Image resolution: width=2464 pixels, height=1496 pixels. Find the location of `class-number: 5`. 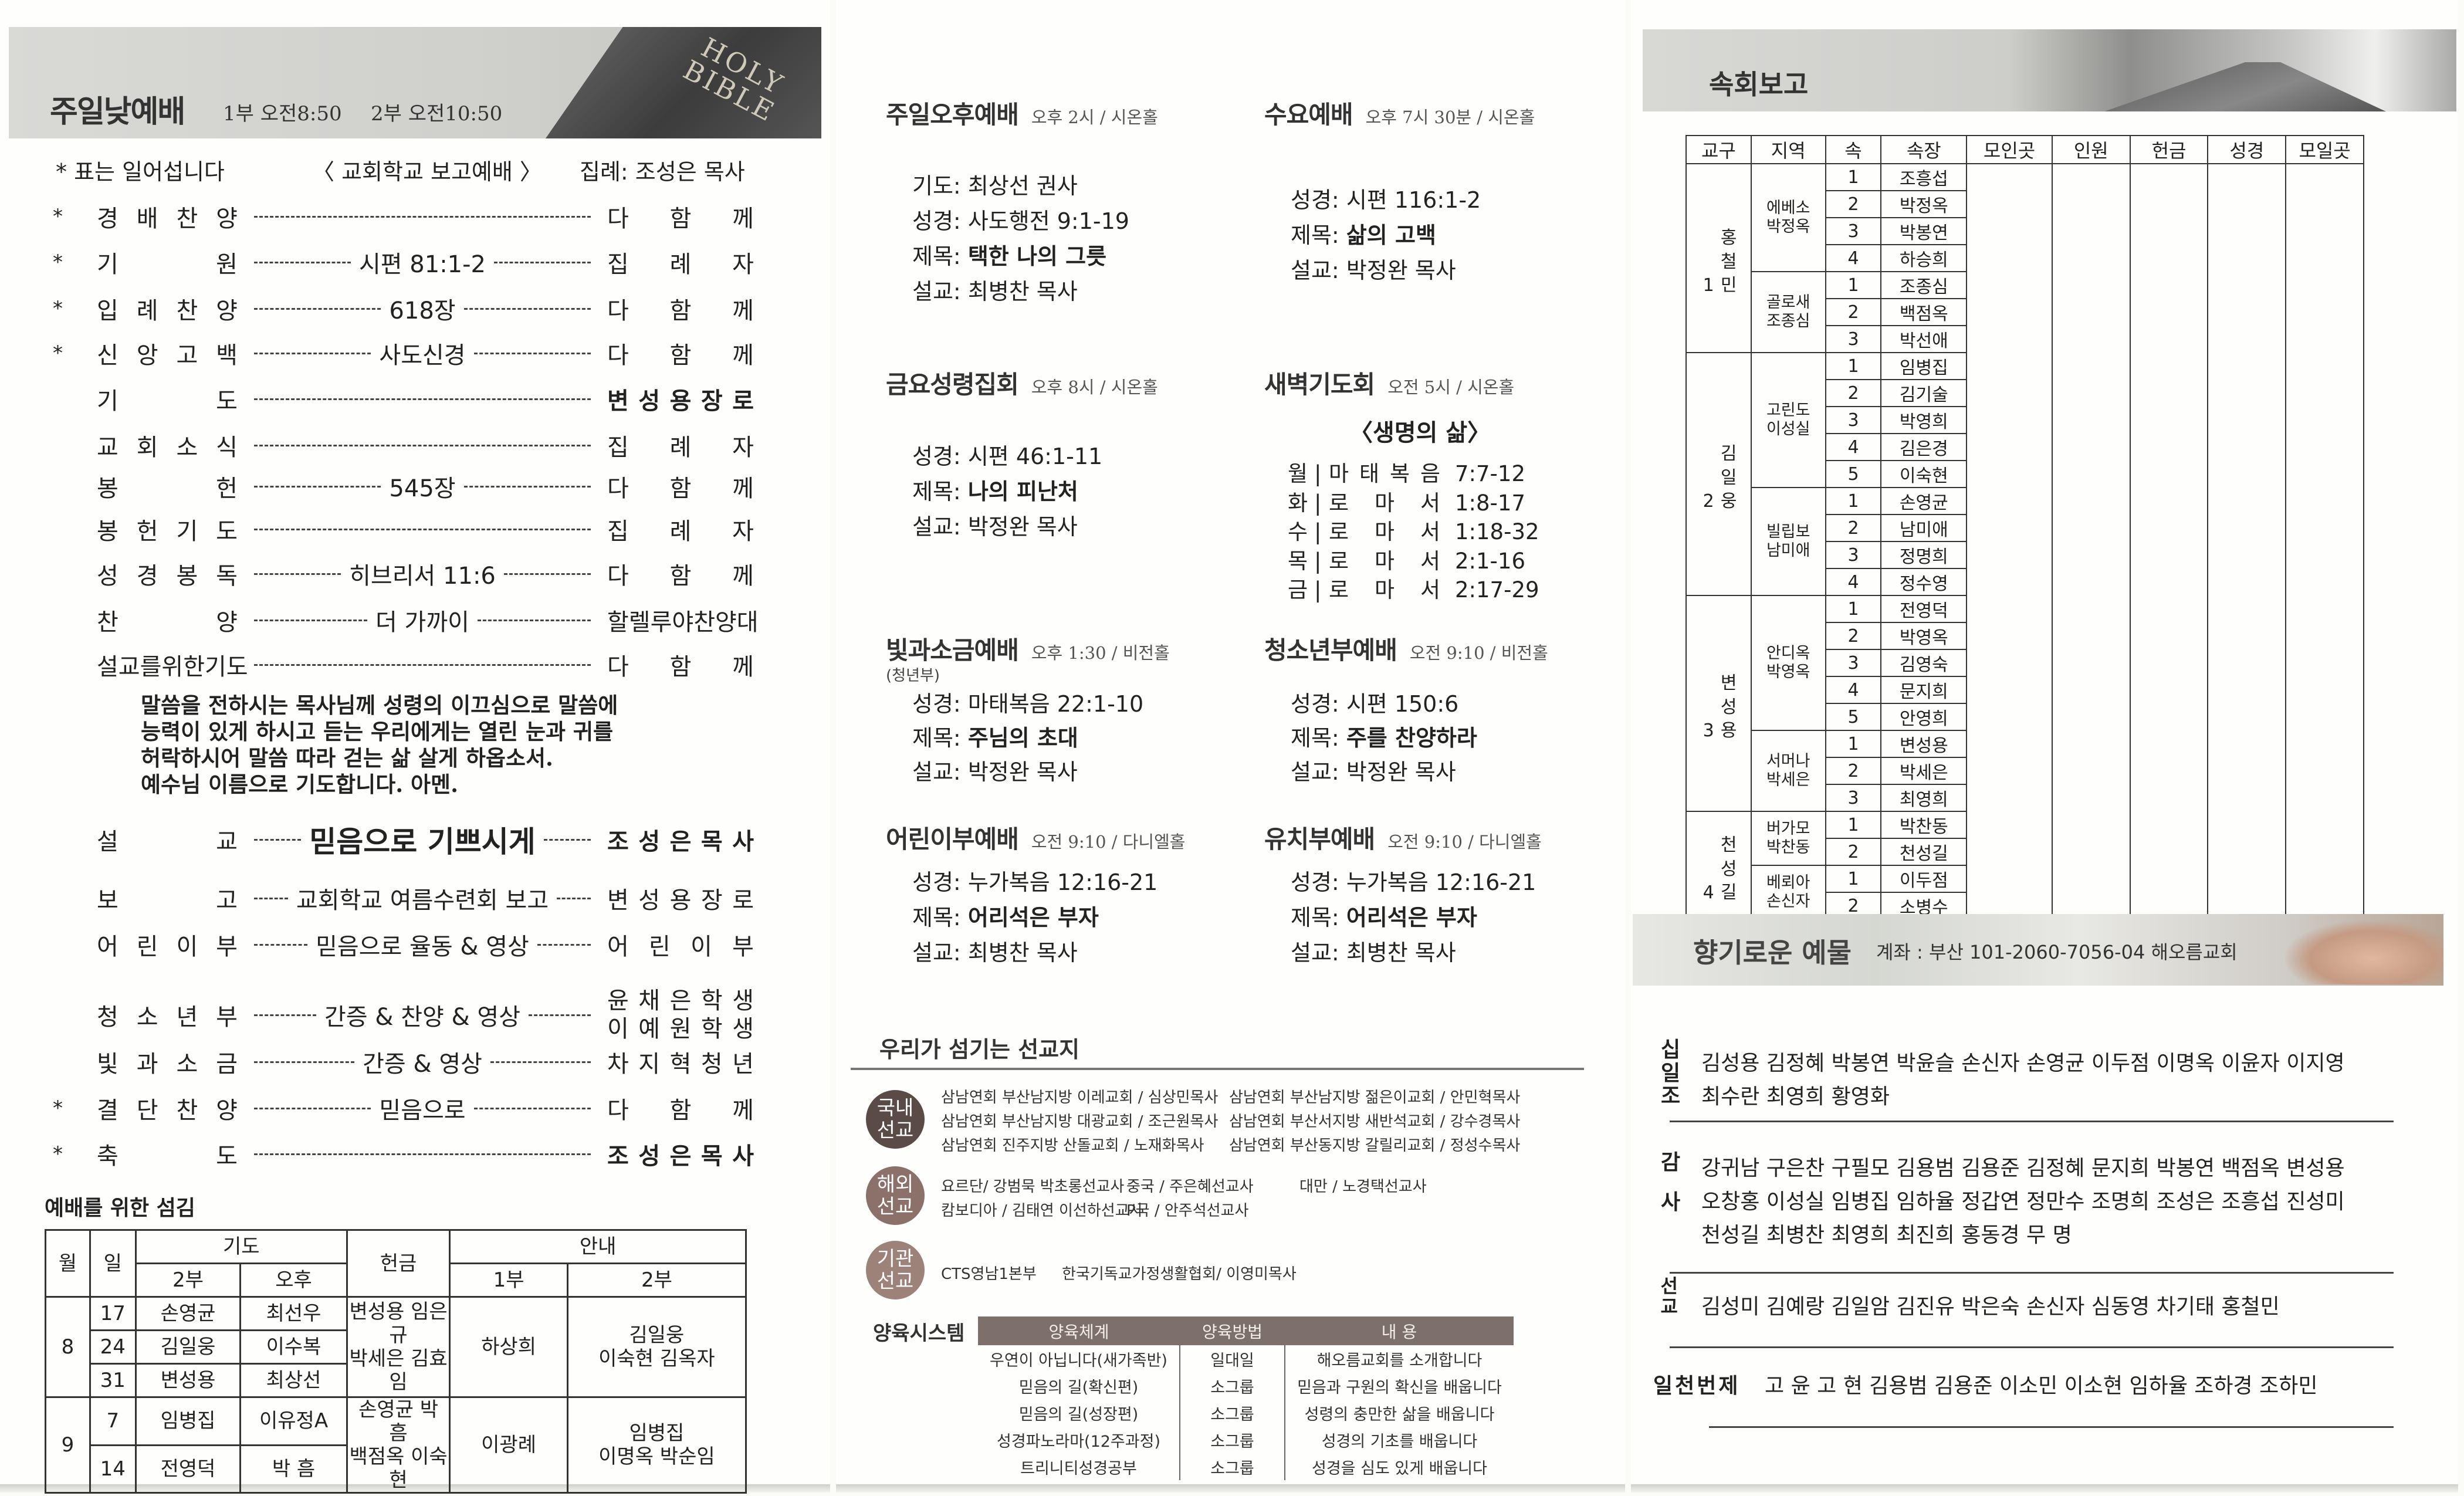

class-number: 5 is located at coordinates (1853, 717).